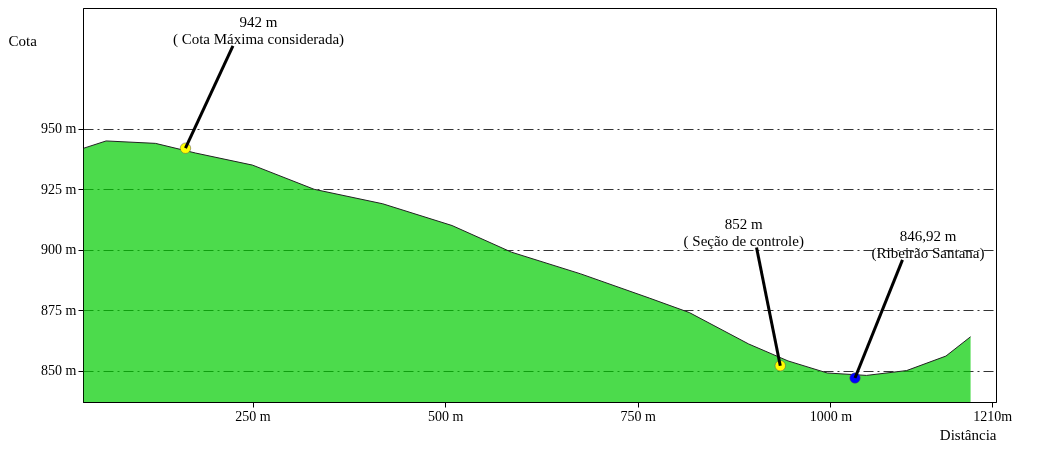  What do you see at coordinates (638, 416) in the screenshot?
I see `x-tick-label: 750 m` at bounding box center [638, 416].